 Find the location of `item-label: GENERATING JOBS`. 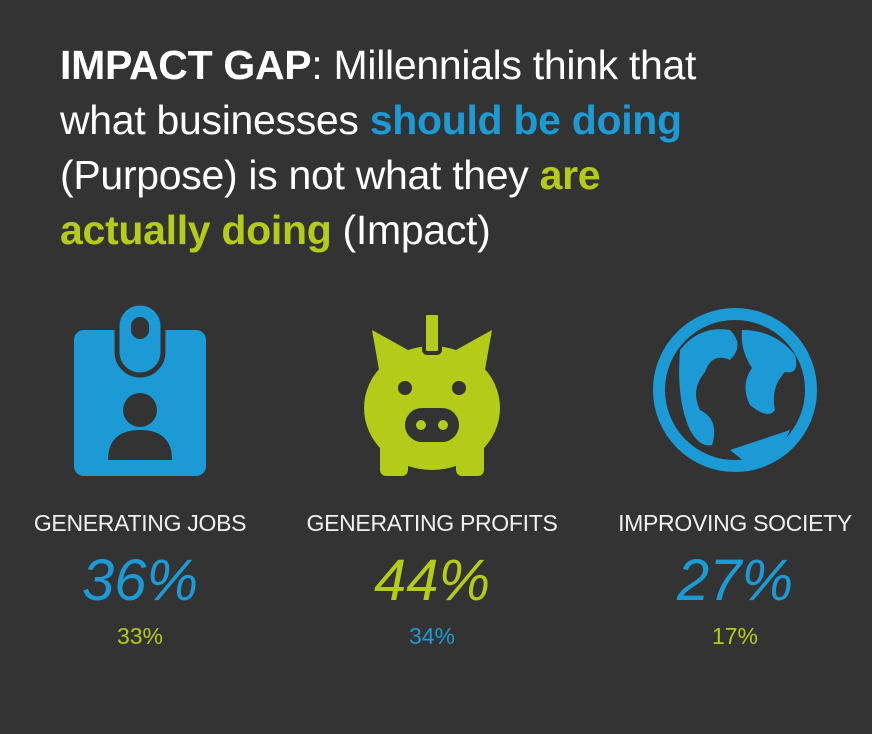

item-label: GENERATING JOBS is located at coordinates (140, 523).